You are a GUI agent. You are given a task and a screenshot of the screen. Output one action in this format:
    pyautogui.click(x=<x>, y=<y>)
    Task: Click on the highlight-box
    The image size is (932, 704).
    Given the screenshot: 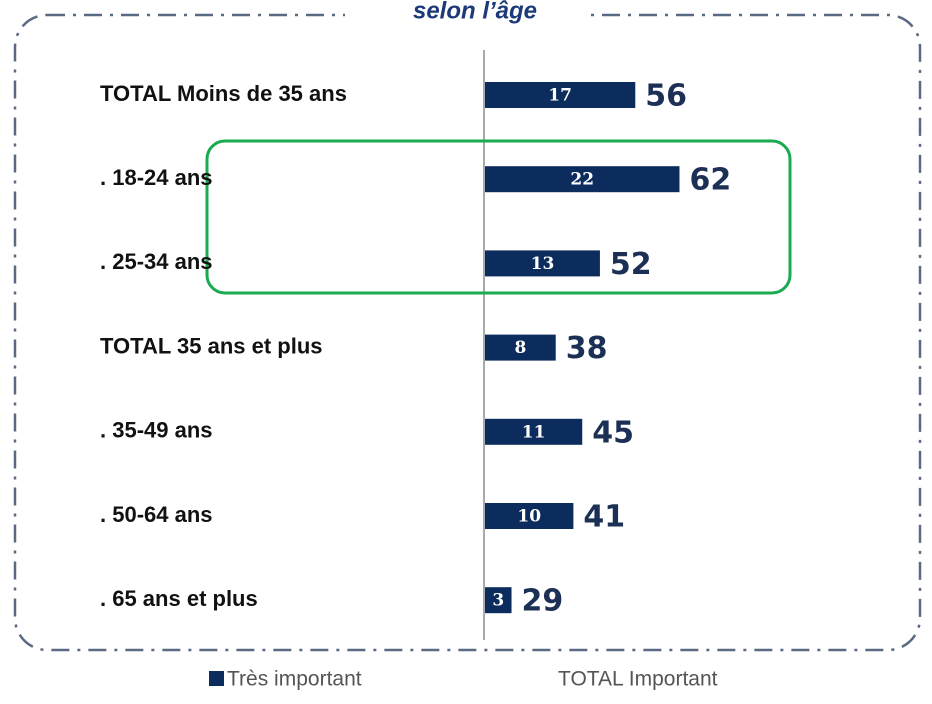 What is the action you would take?
    pyautogui.click(x=498, y=217)
    